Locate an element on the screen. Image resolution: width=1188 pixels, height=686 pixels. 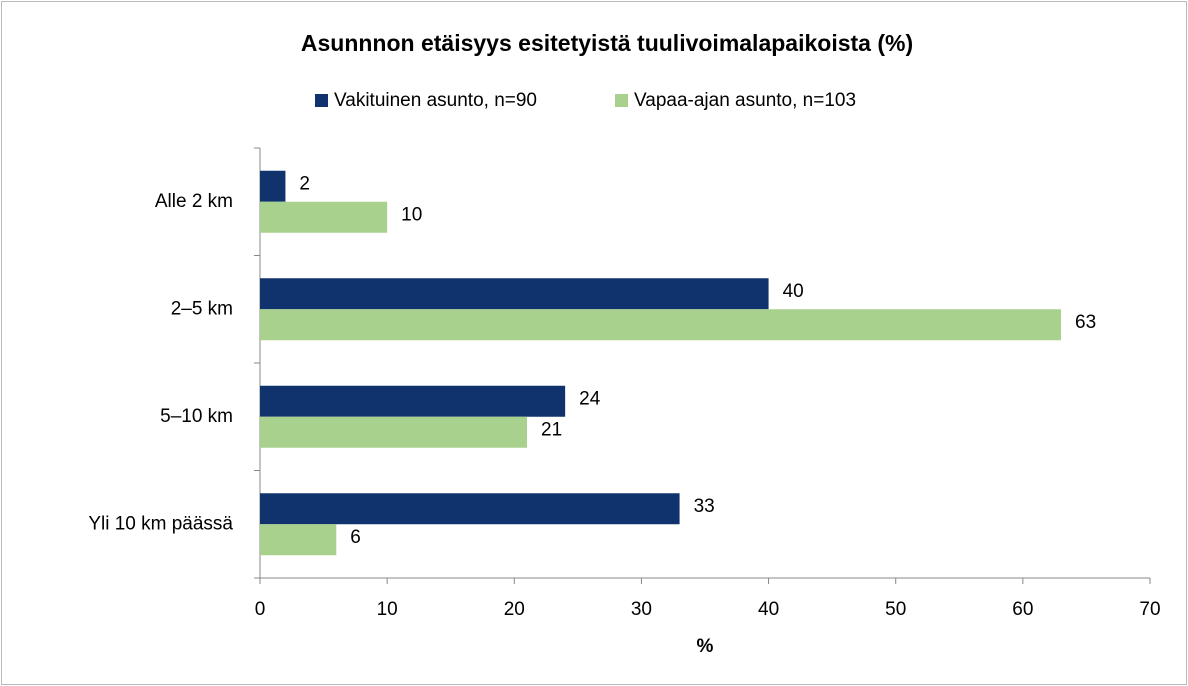
x-tick-label: 60 is located at coordinates (1022, 609).